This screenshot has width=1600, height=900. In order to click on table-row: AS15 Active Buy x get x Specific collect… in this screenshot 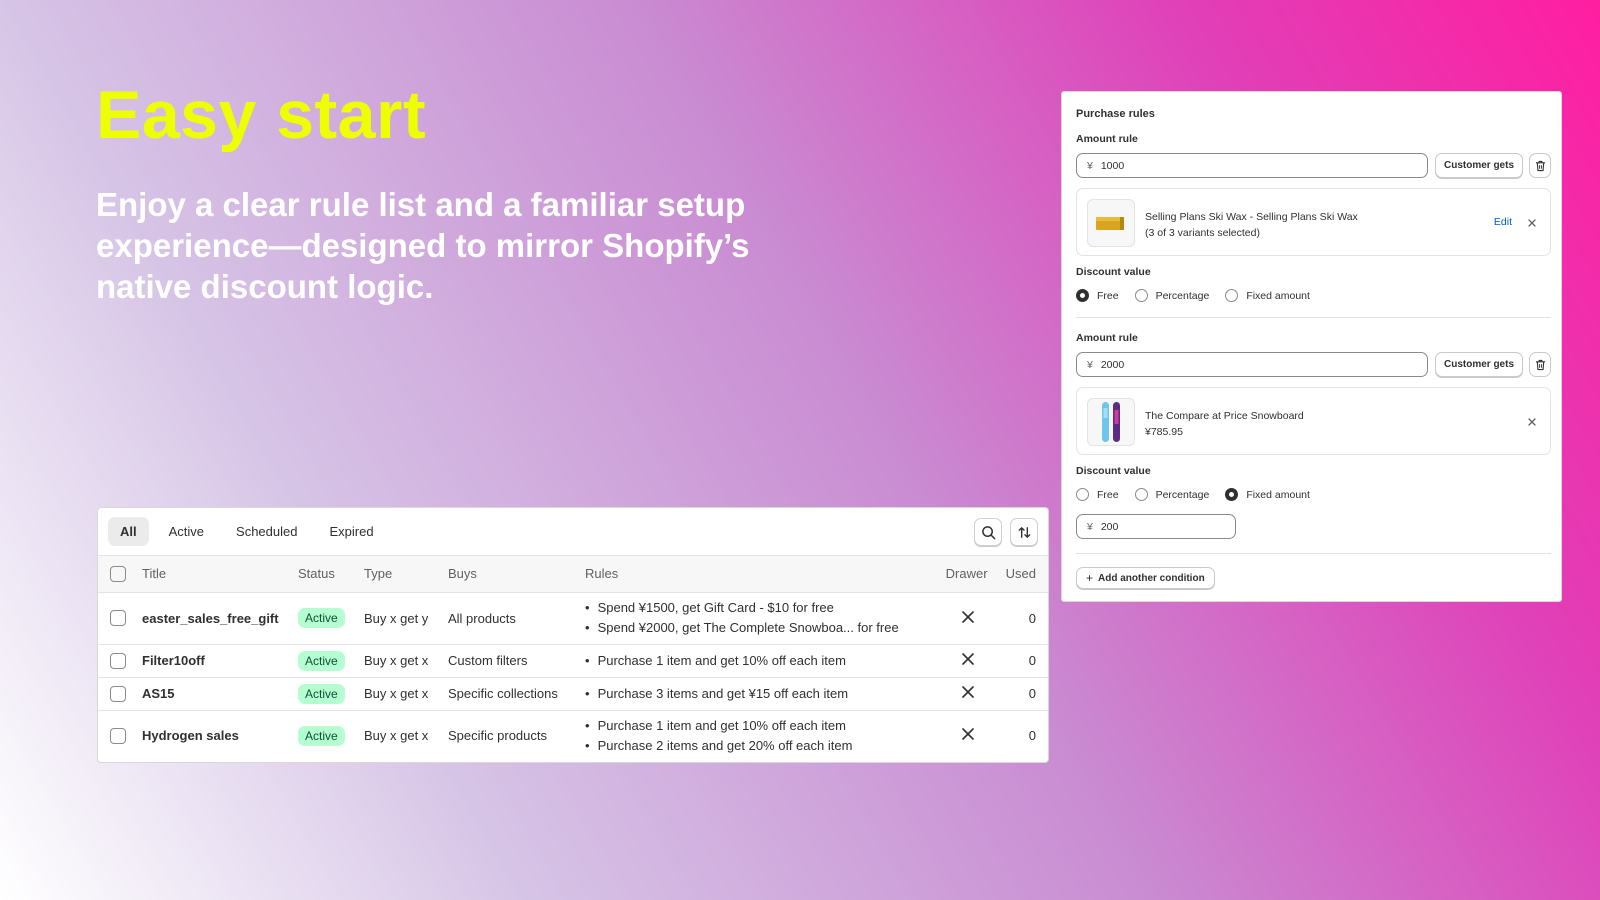, I will do `click(573, 694)`.